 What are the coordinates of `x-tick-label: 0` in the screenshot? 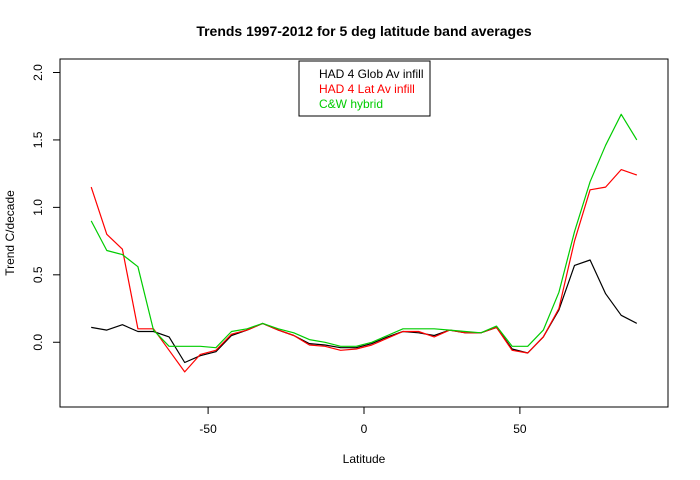 It's located at (364, 429).